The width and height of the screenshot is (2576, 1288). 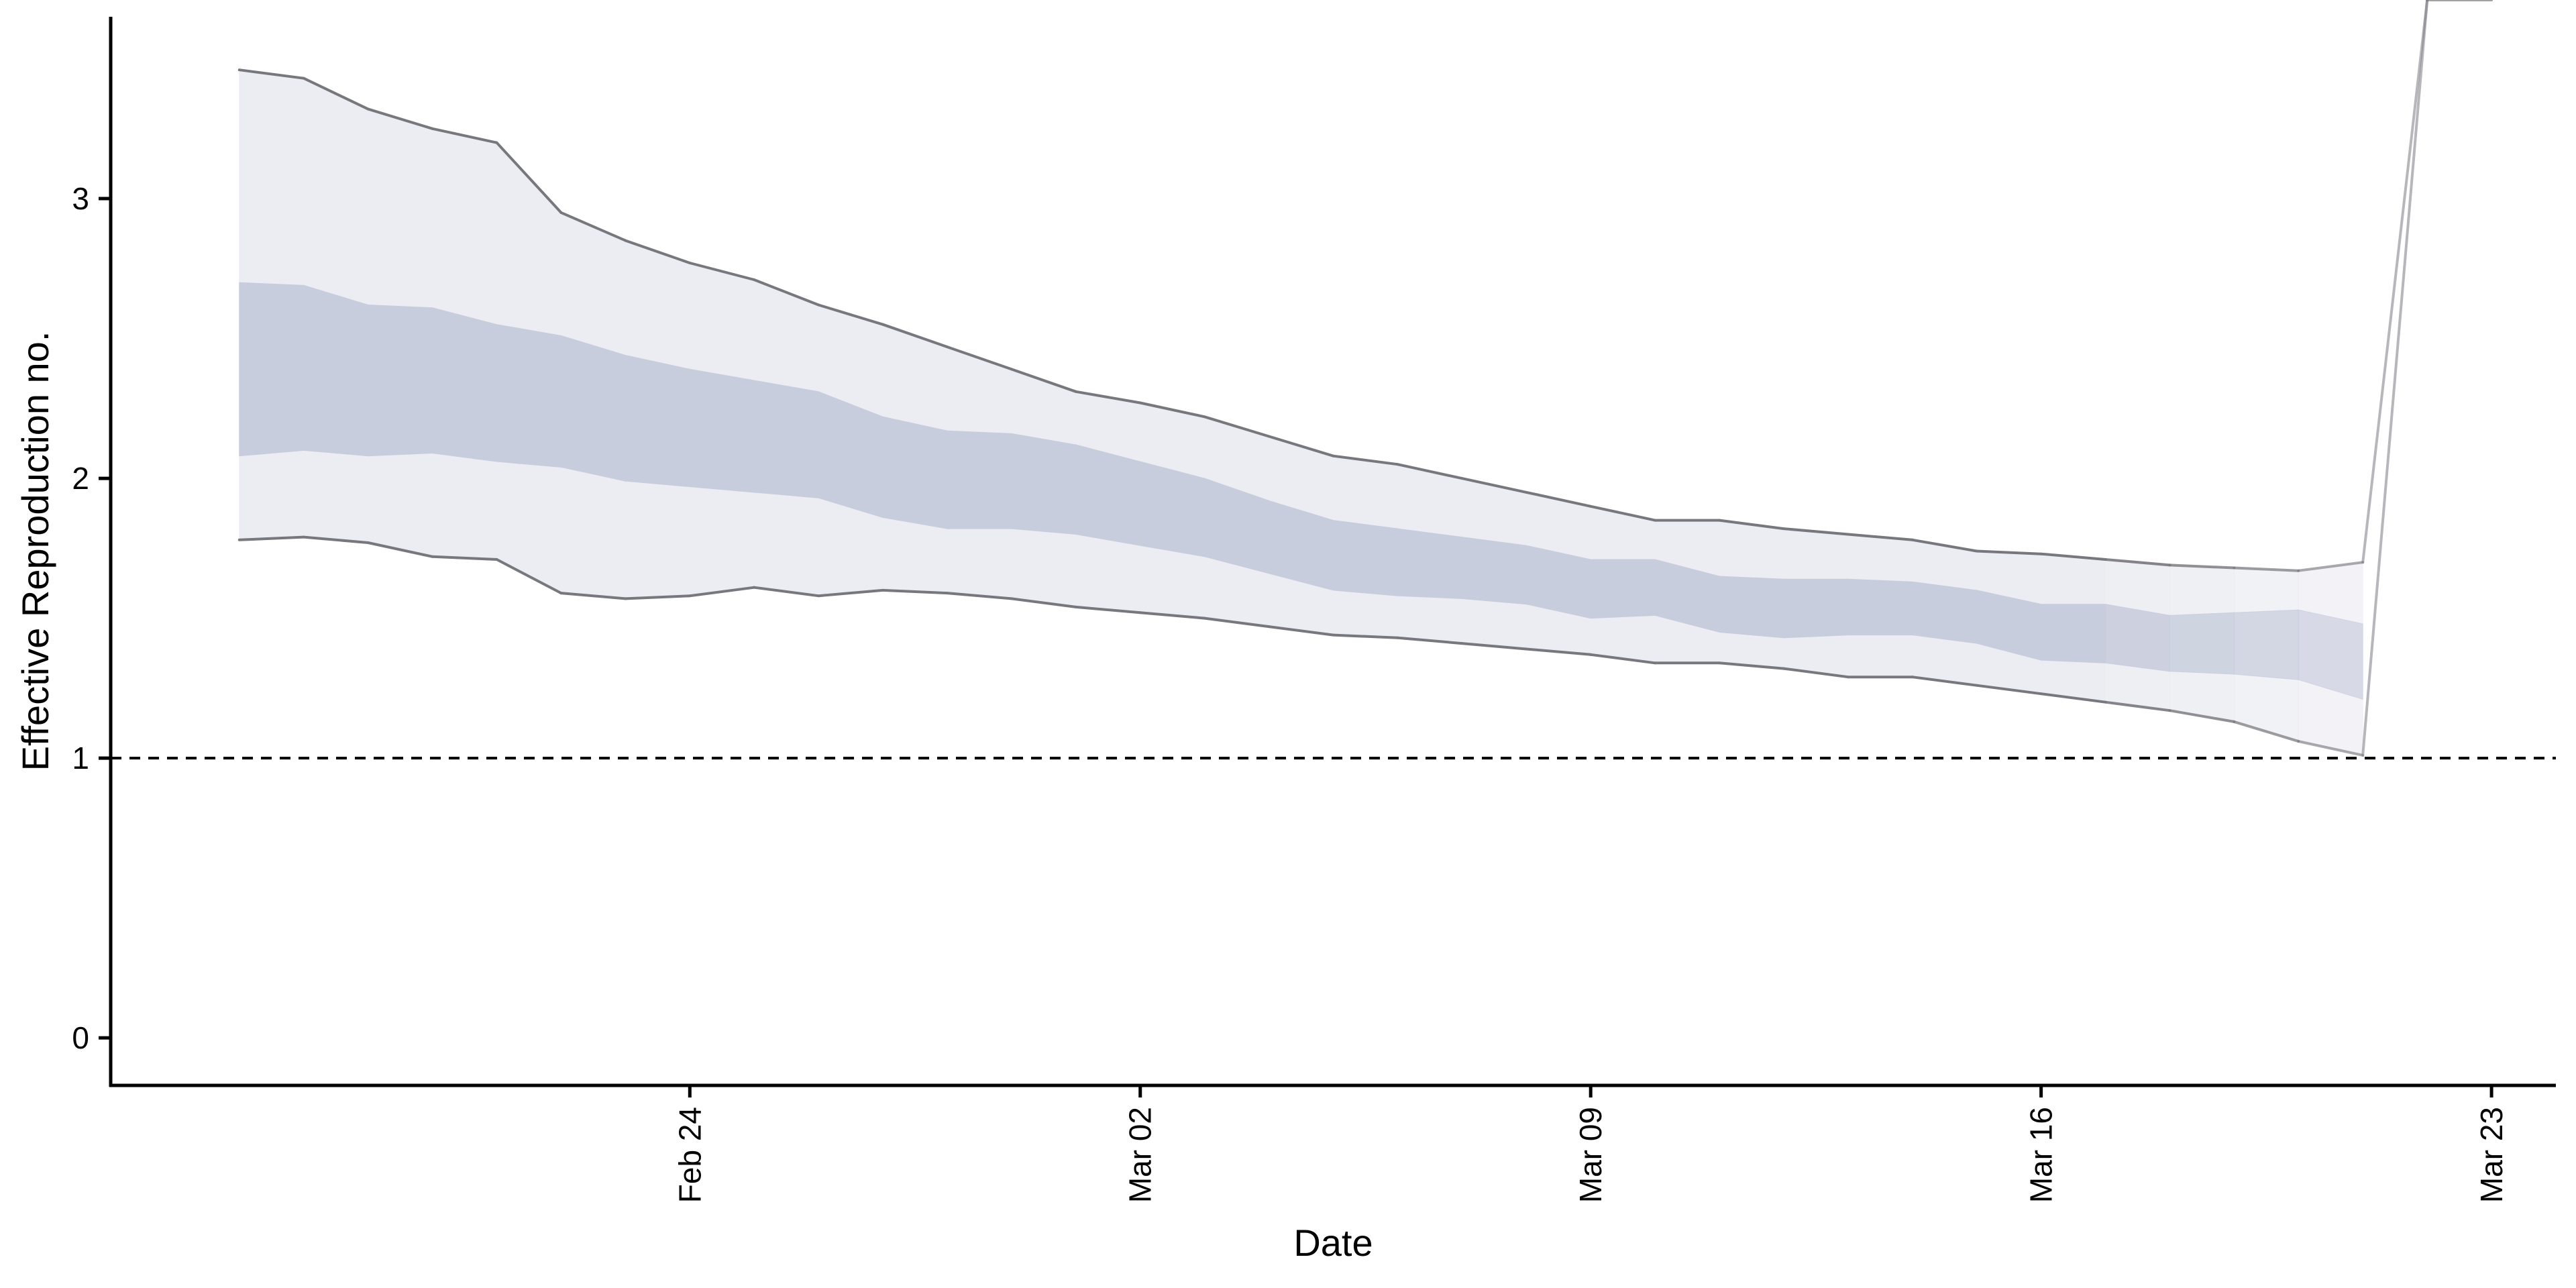 What do you see at coordinates (35, 551) in the screenshot?
I see `y-axis-title: Effective Reproduction no.` at bounding box center [35, 551].